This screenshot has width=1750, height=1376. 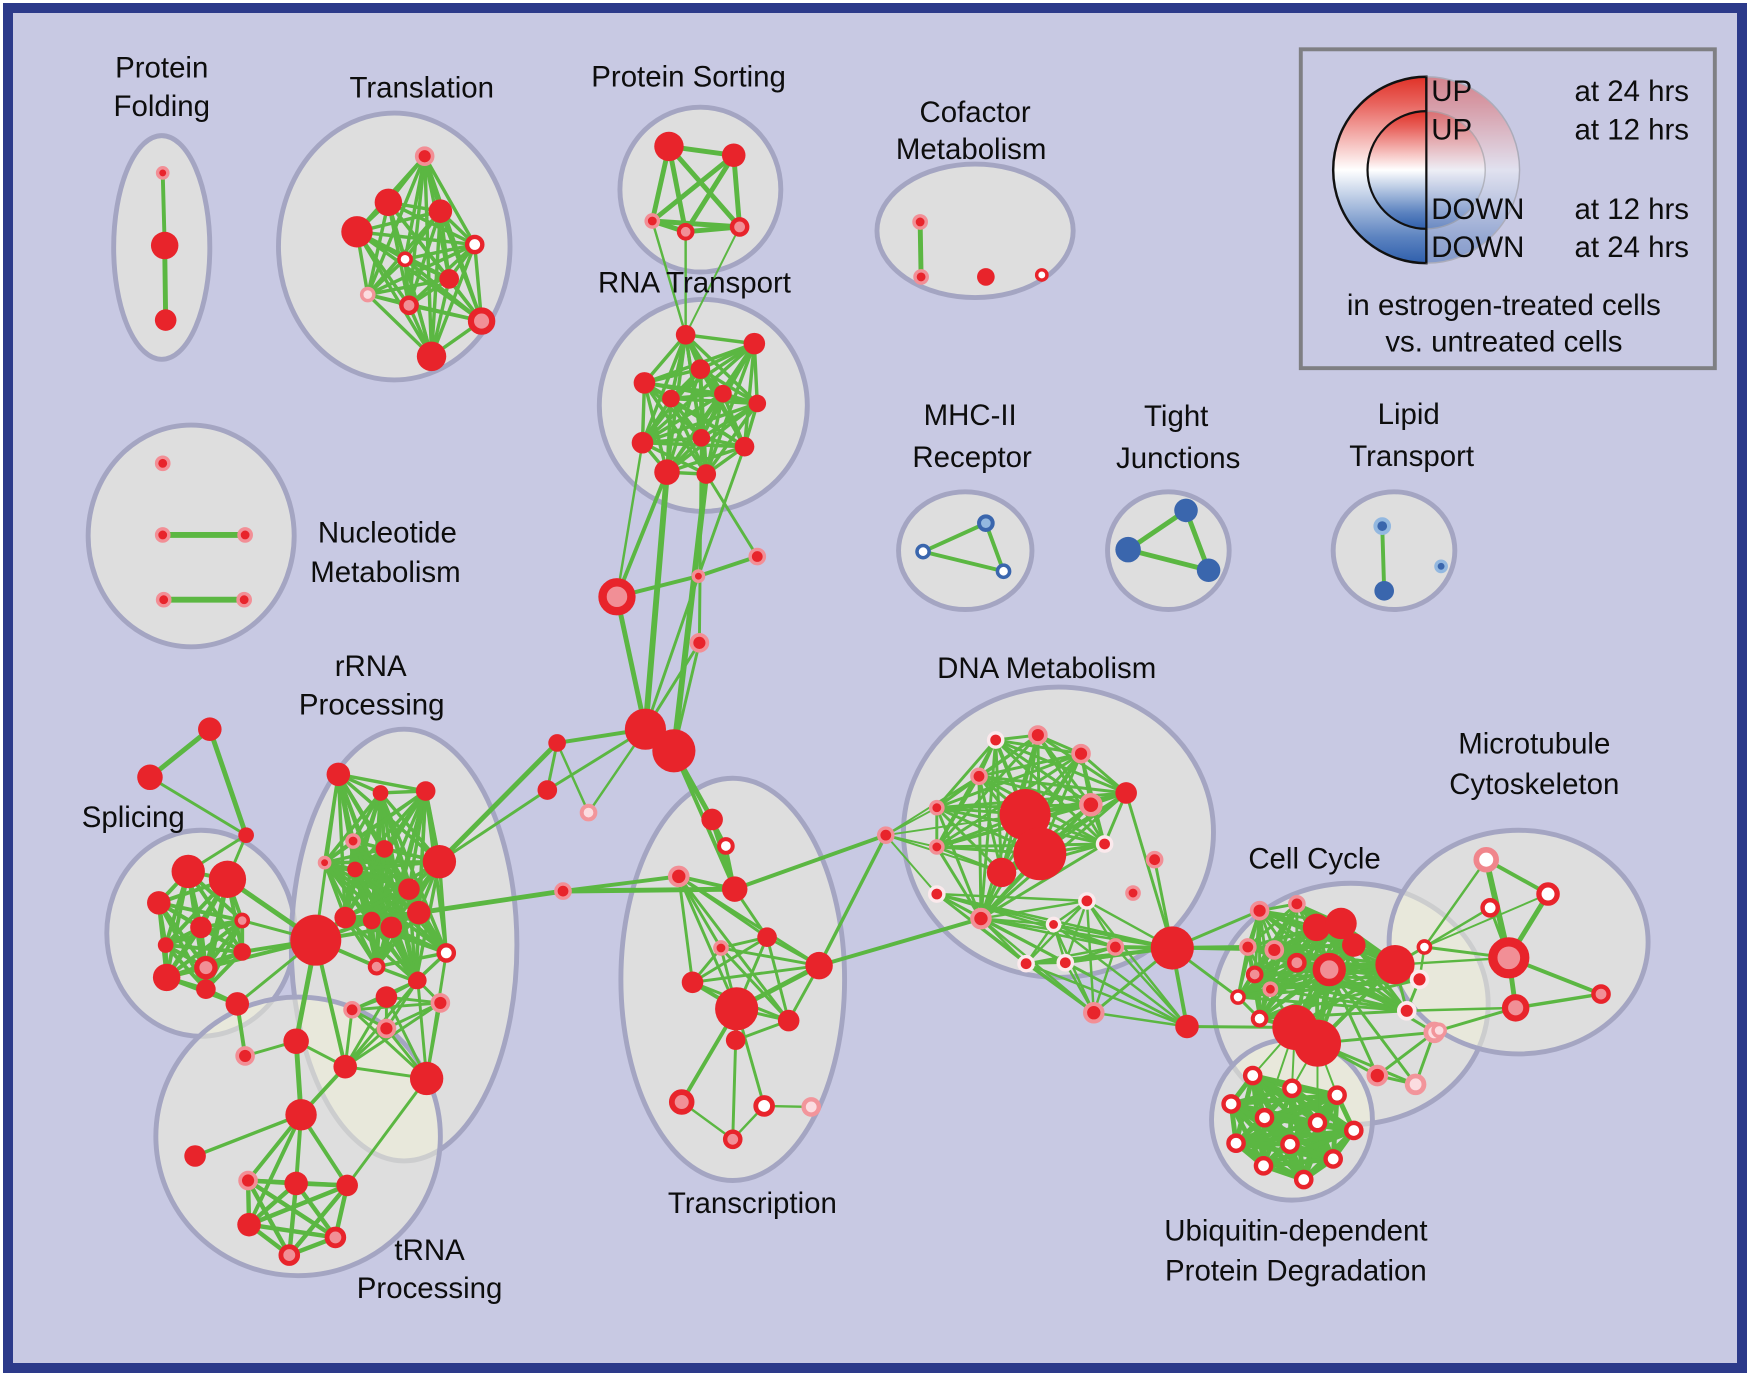 I want to click on gene-node-bd, so click(x=1382, y=526).